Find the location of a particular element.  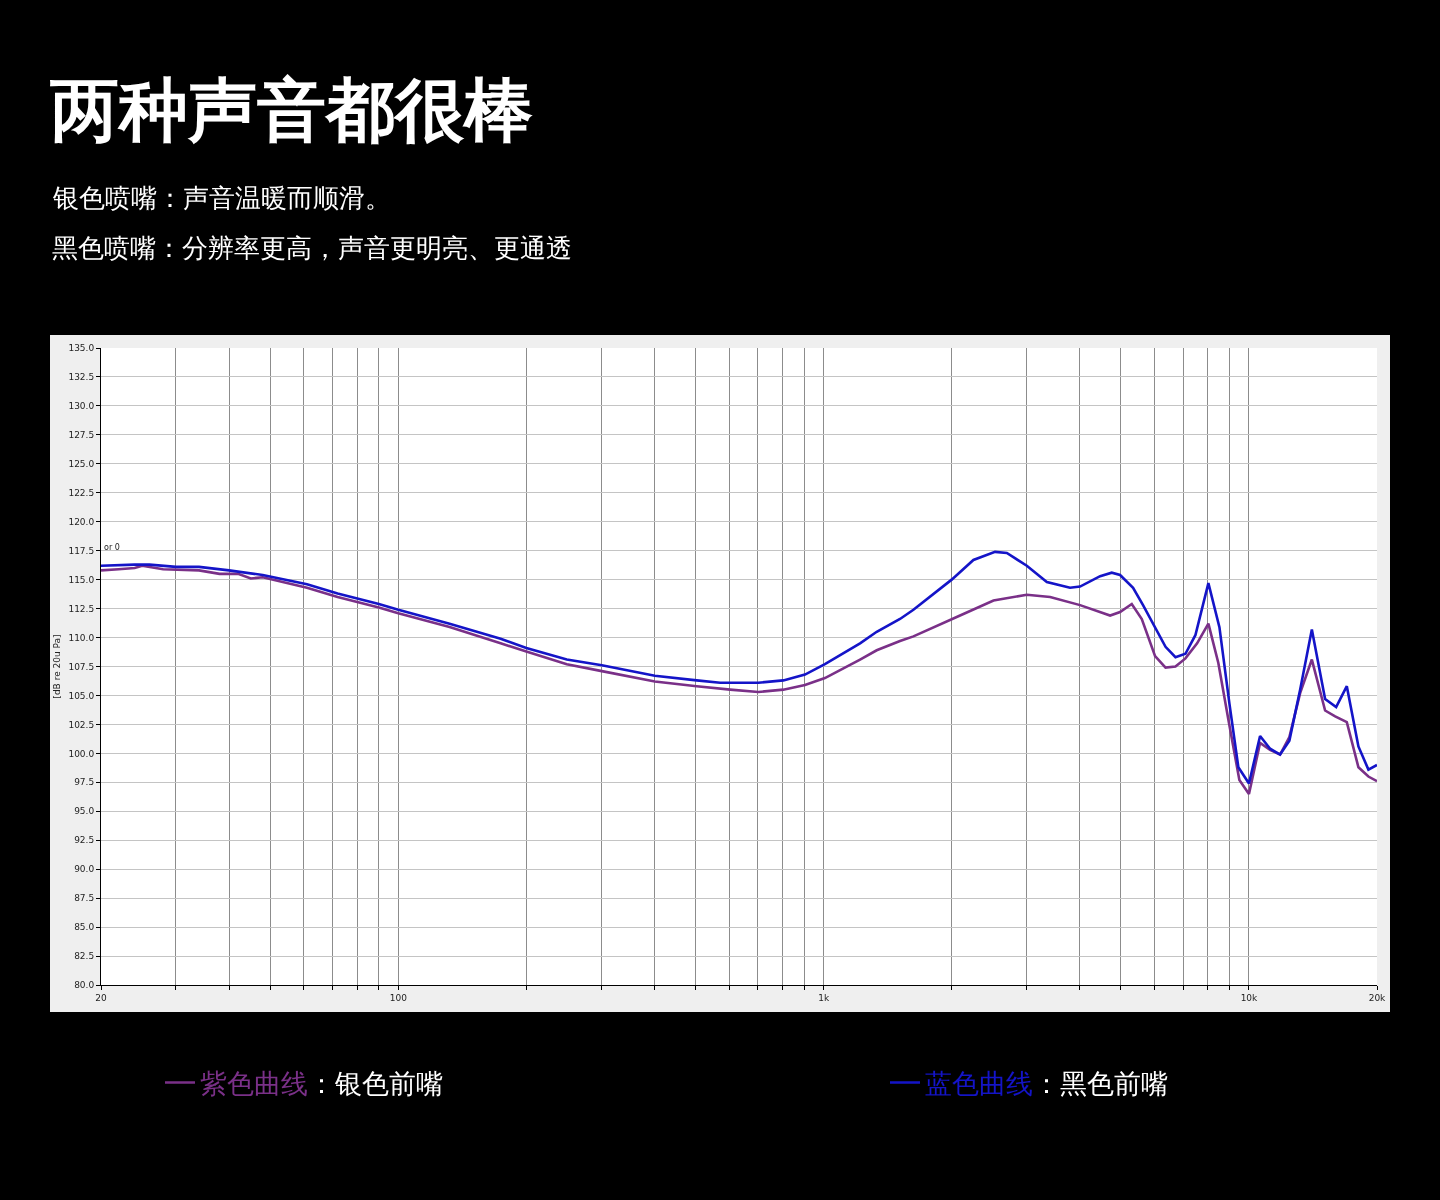

y-tick-label: 117.5 is located at coordinates (81, 550).